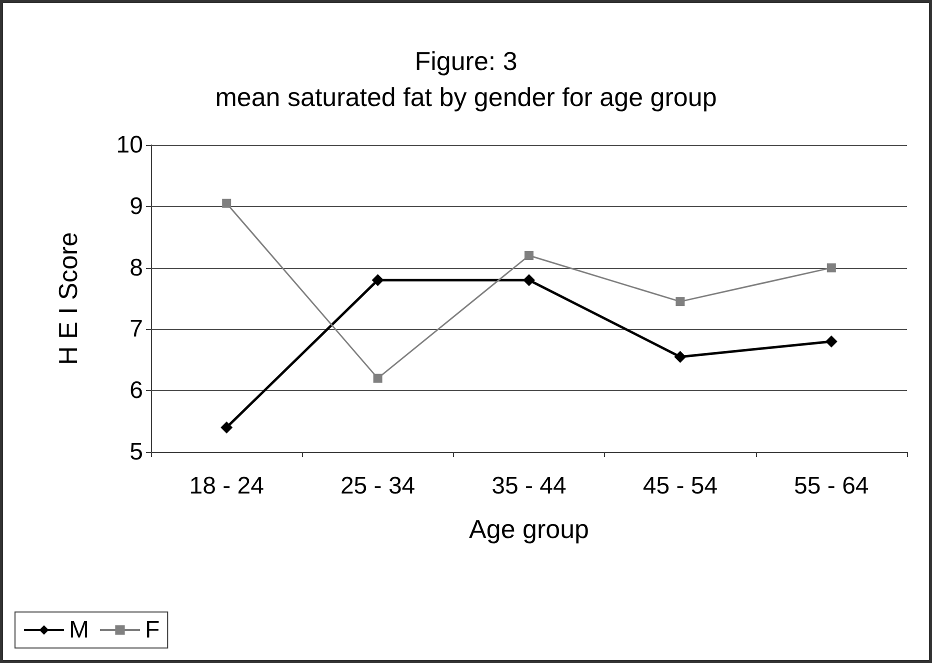  Describe the element at coordinates (136, 390) in the screenshot. I see `y-tick-label: 6` at that location.